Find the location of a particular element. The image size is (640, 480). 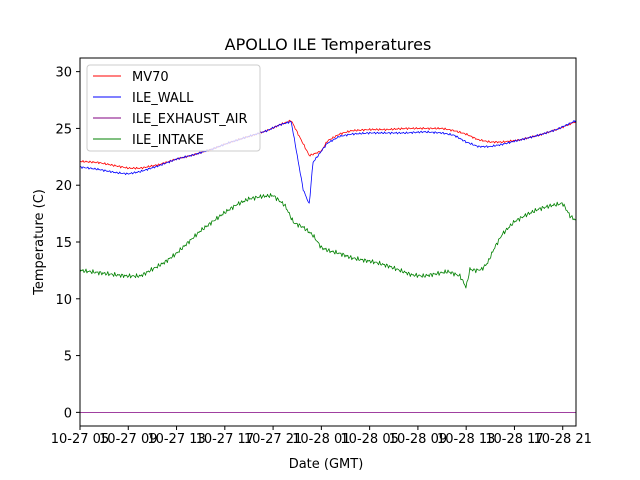

y-tick-label: 30 is located at coordinates (63, 73).